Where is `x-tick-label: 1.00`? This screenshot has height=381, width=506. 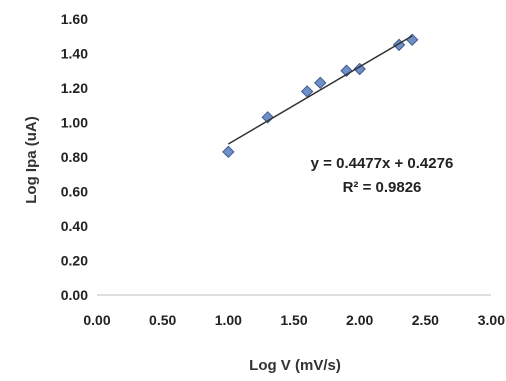 x-tick-label: 1.00 is located at coordinates (228, 320).